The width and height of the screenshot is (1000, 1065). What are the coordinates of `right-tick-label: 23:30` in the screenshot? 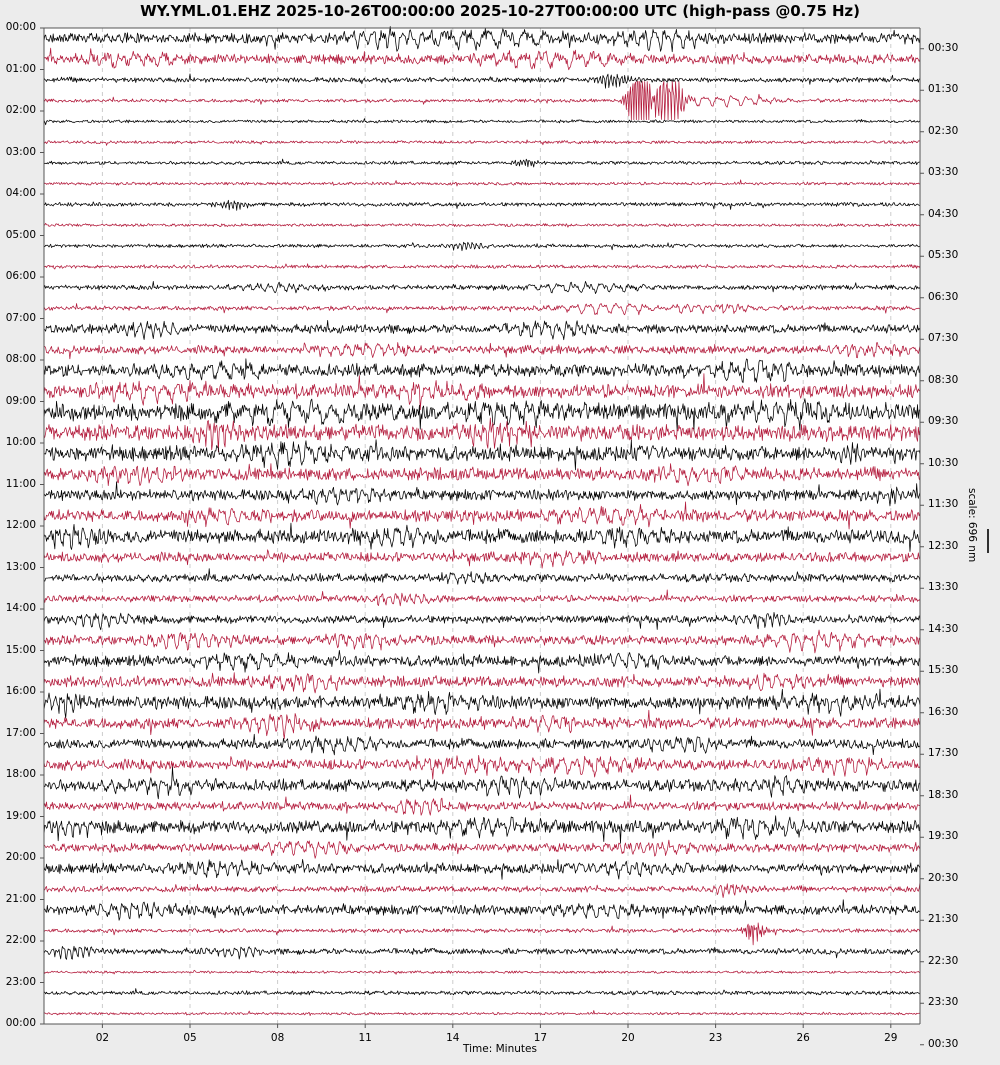 It's located at (943, 1002).